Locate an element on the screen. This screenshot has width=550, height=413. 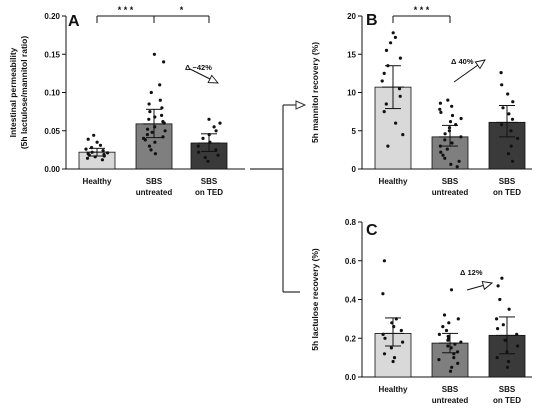
x-category-label: untreated is located at coordinates (154, 192).